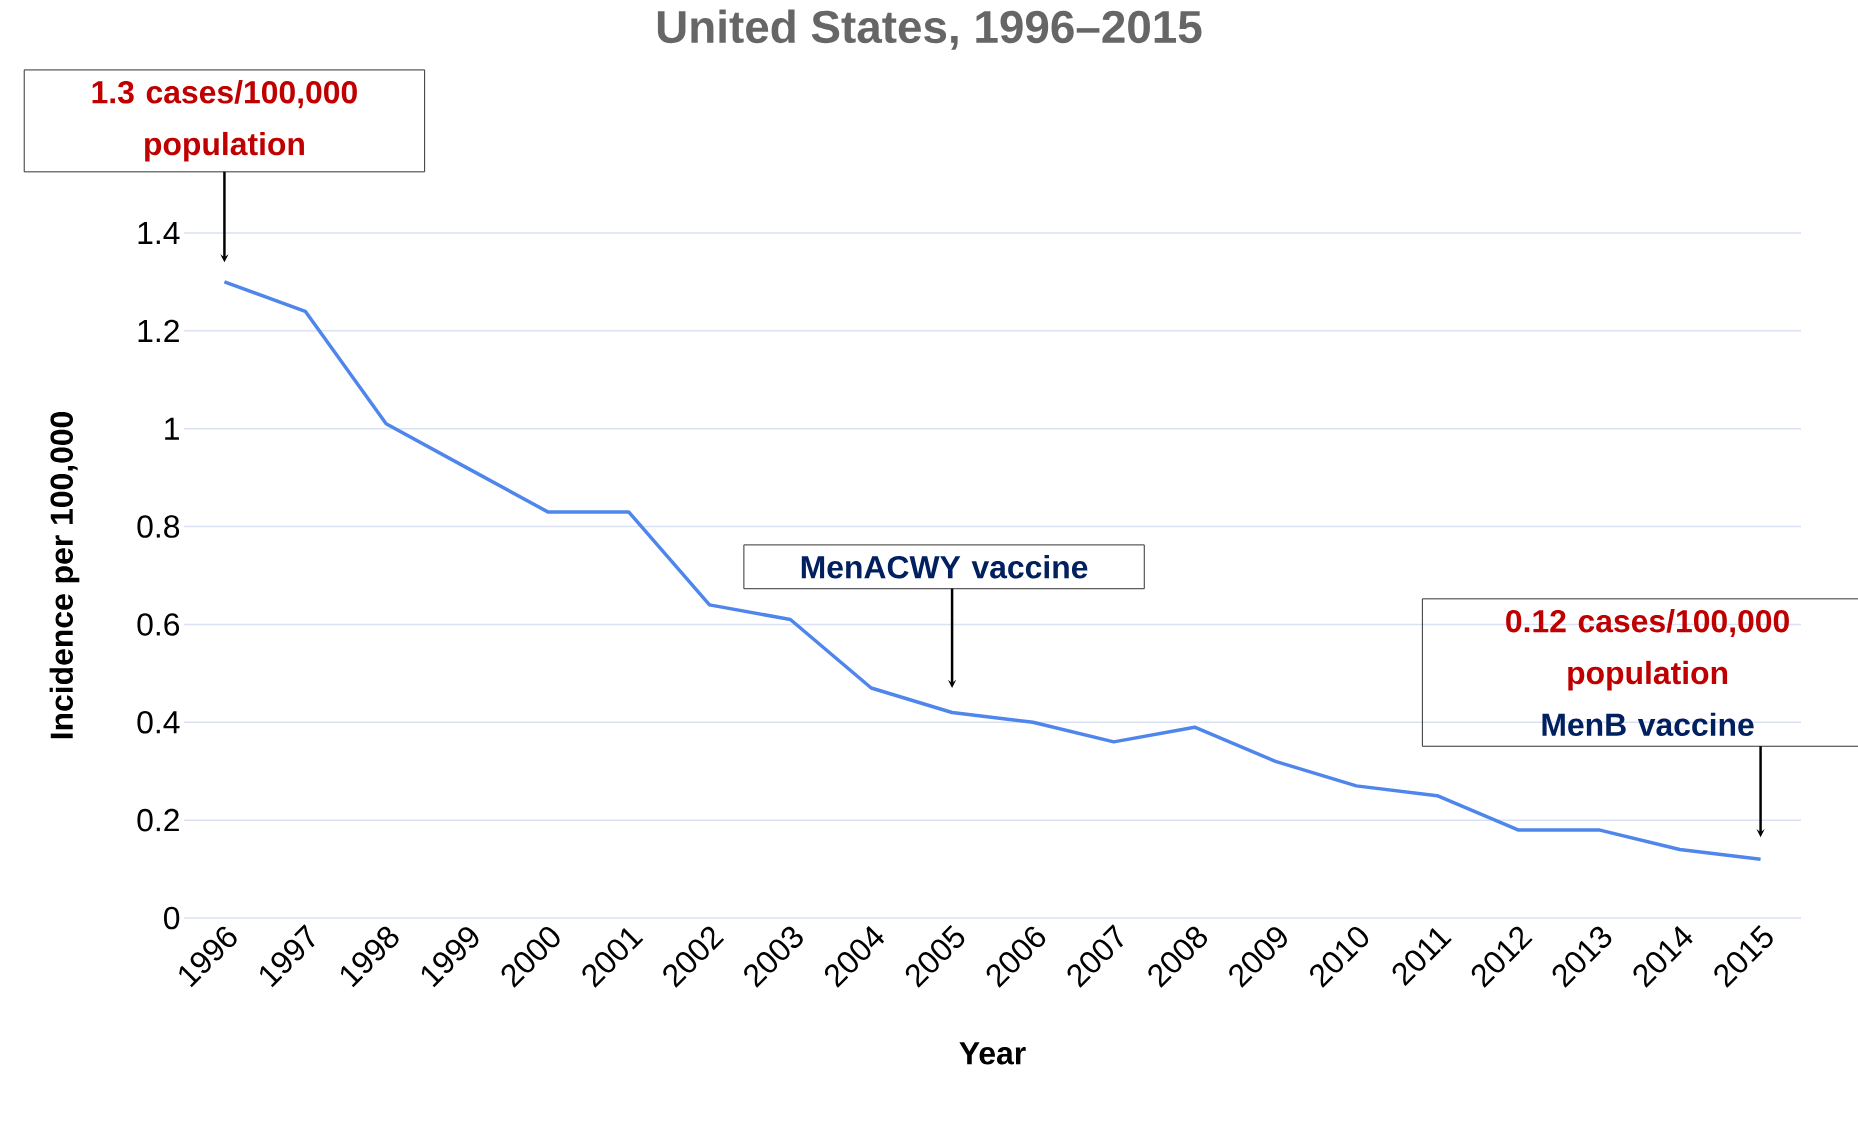 This screenshot has height=1148, width=1858. I want to click on annotation: 0.12 cases/100,000 population, so click(1647, 650).